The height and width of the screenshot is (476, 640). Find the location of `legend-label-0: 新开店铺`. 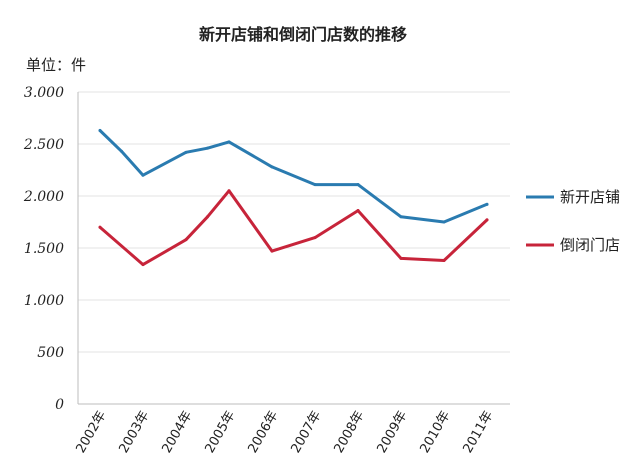

legend-label-0: 新开店铺 is located at coordinates (590, 197).